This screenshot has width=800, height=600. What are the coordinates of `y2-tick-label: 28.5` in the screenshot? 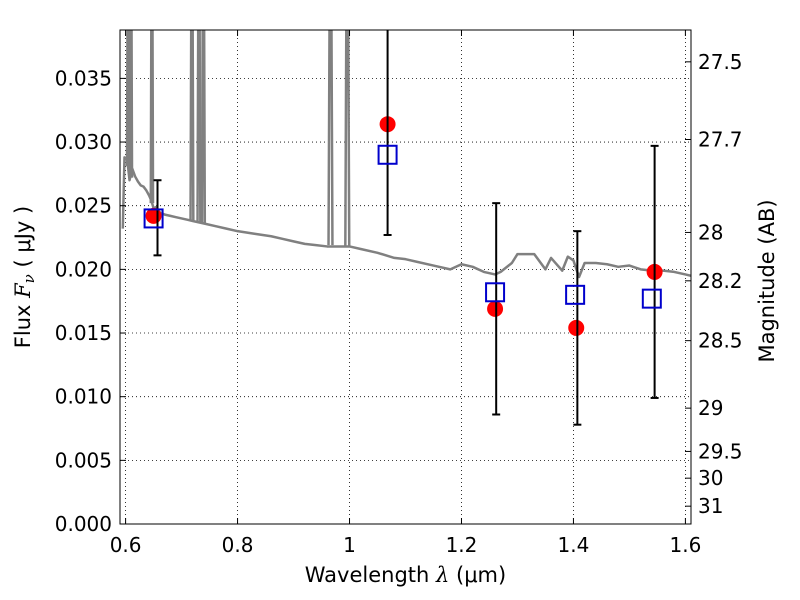 It's located at (720, 341).